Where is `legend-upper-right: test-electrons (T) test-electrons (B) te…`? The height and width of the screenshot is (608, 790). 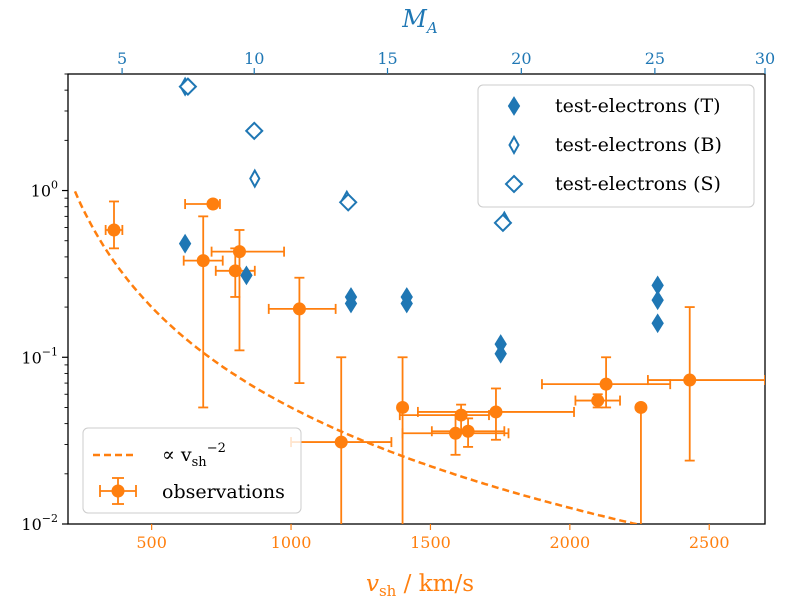
legend-upper-right: test-electrons (T) test-electrons (B) te… is located at coordinates (616, 146).